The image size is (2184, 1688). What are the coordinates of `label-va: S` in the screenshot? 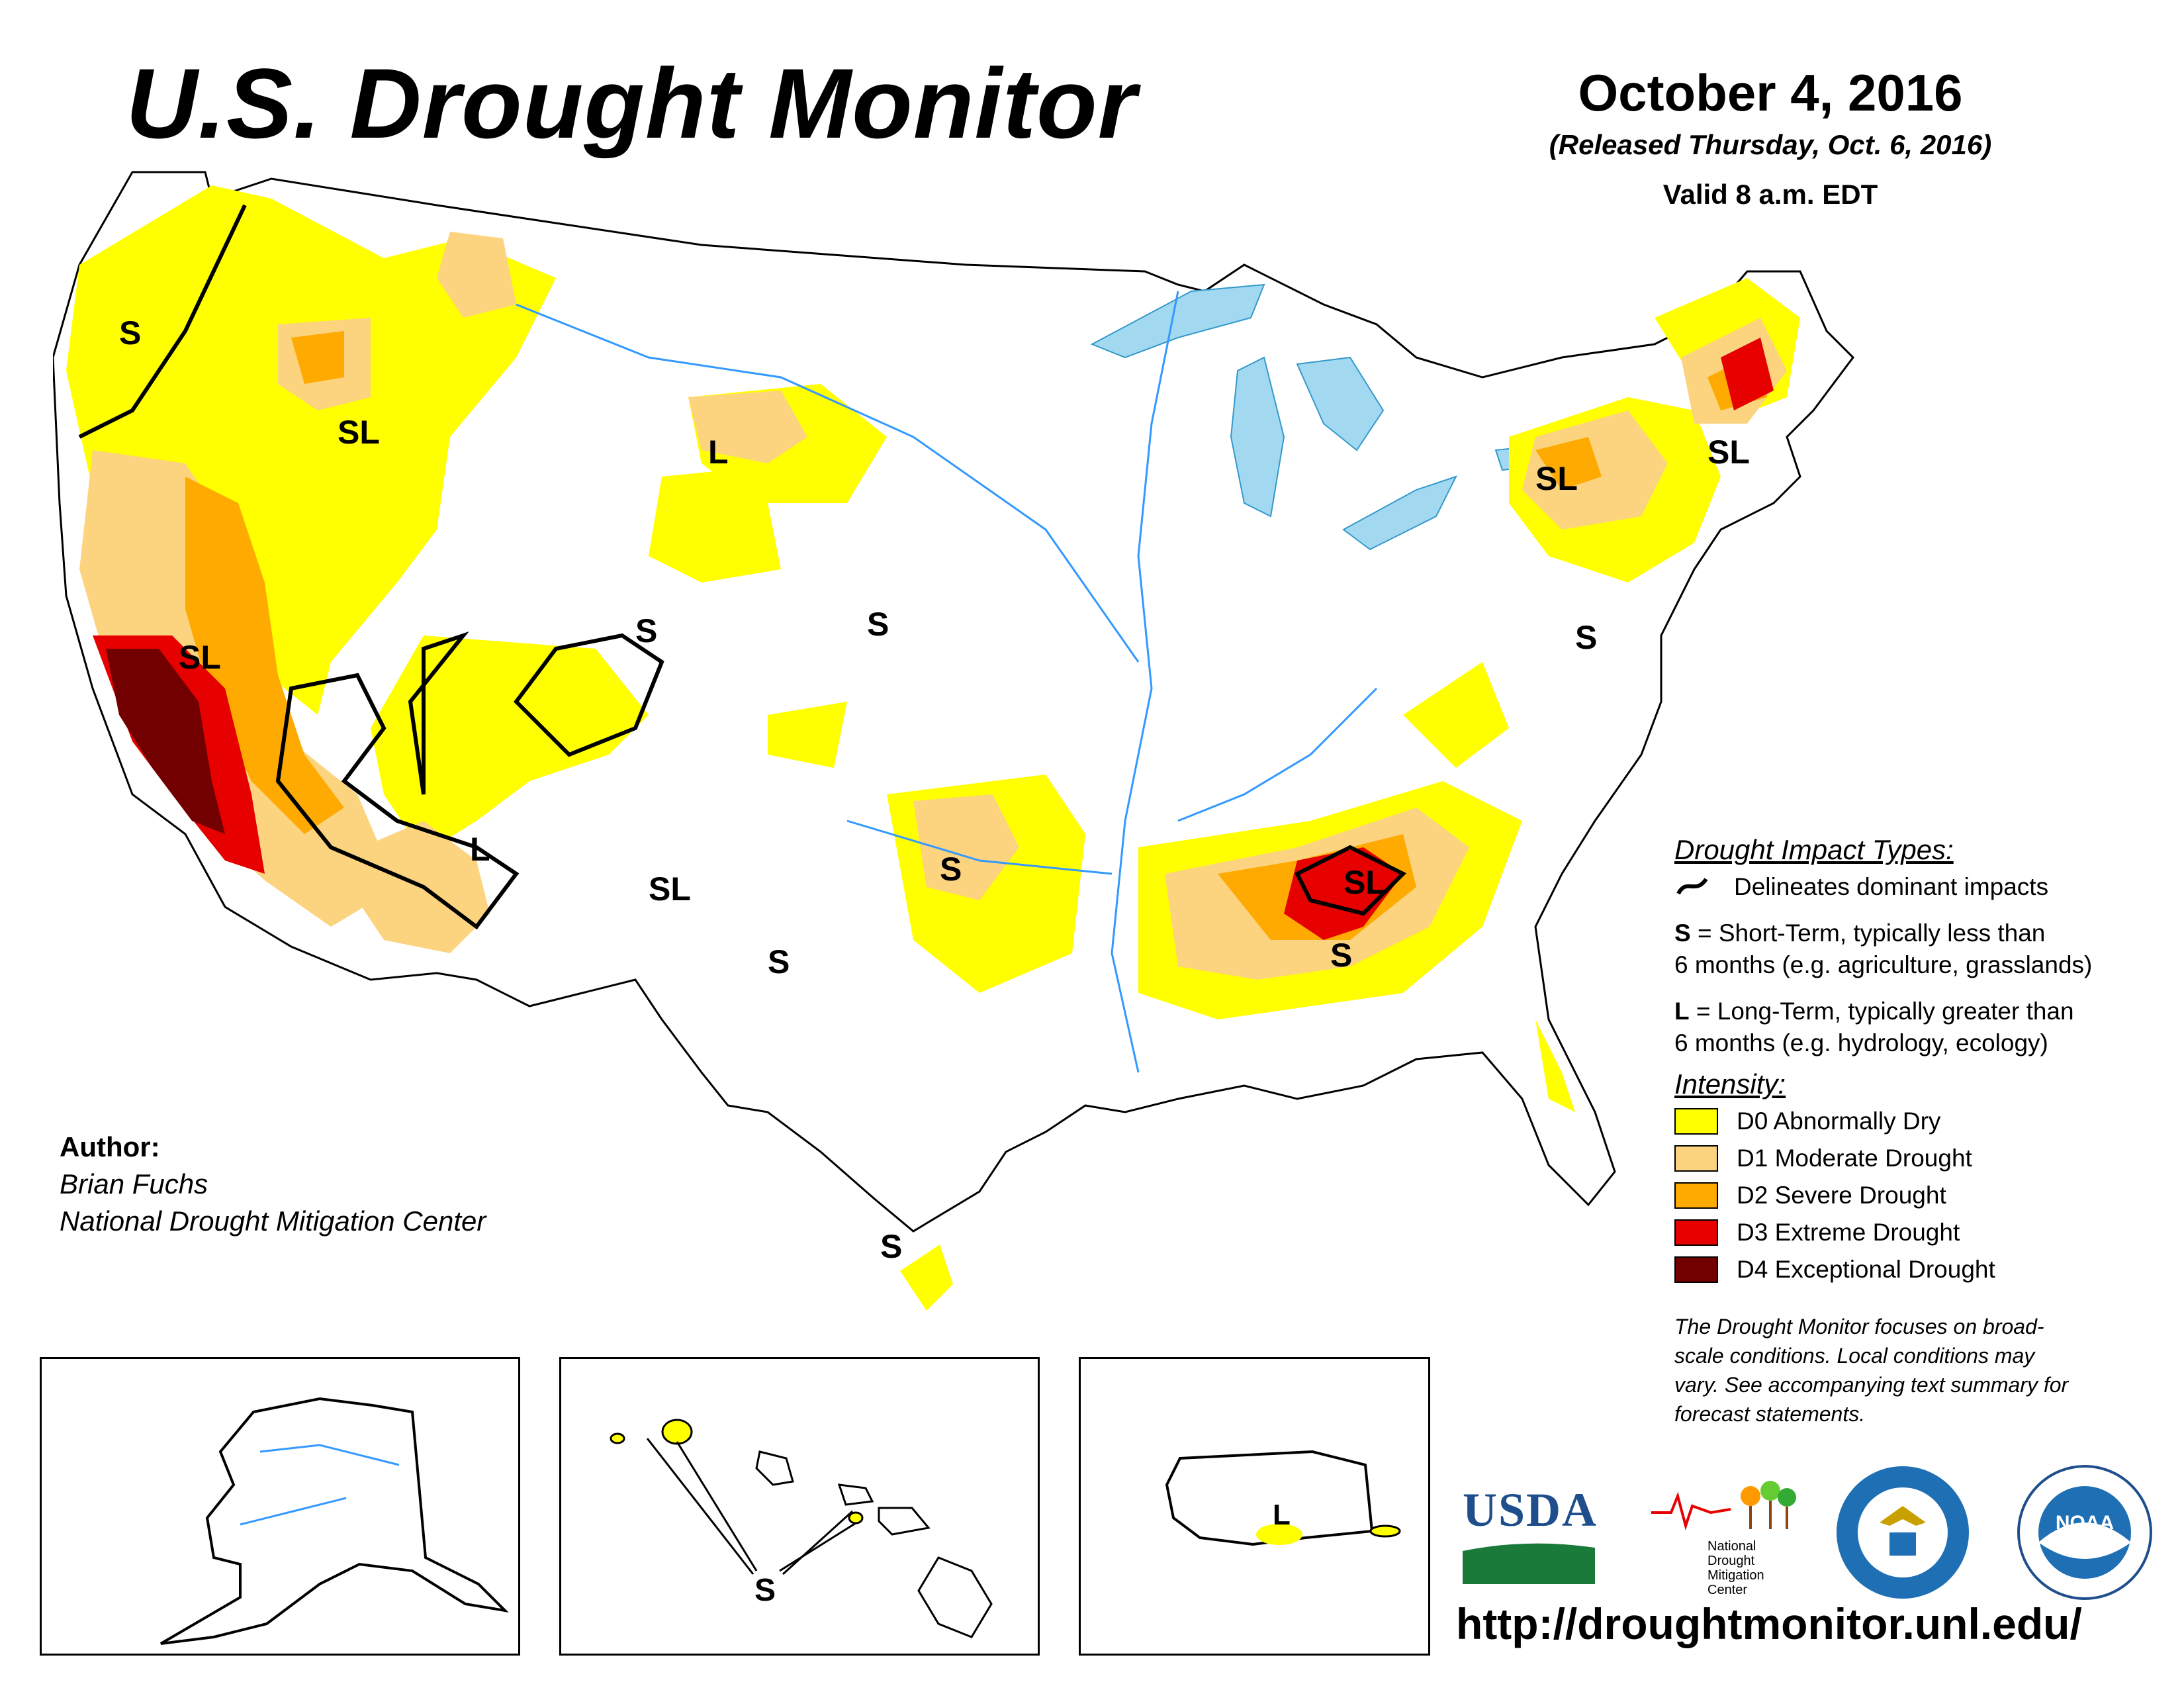 It's located at (1586, 637).